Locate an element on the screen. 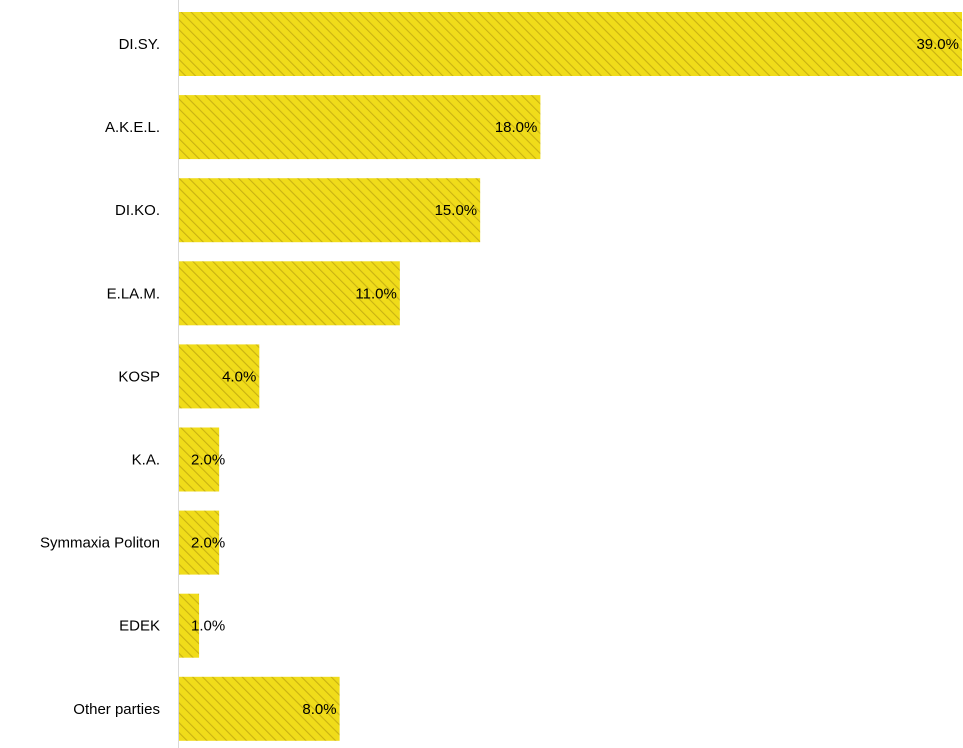 The width and height of the screenshot is (963, 748). value-label: 4.0% is located at coordinates (239, 376).